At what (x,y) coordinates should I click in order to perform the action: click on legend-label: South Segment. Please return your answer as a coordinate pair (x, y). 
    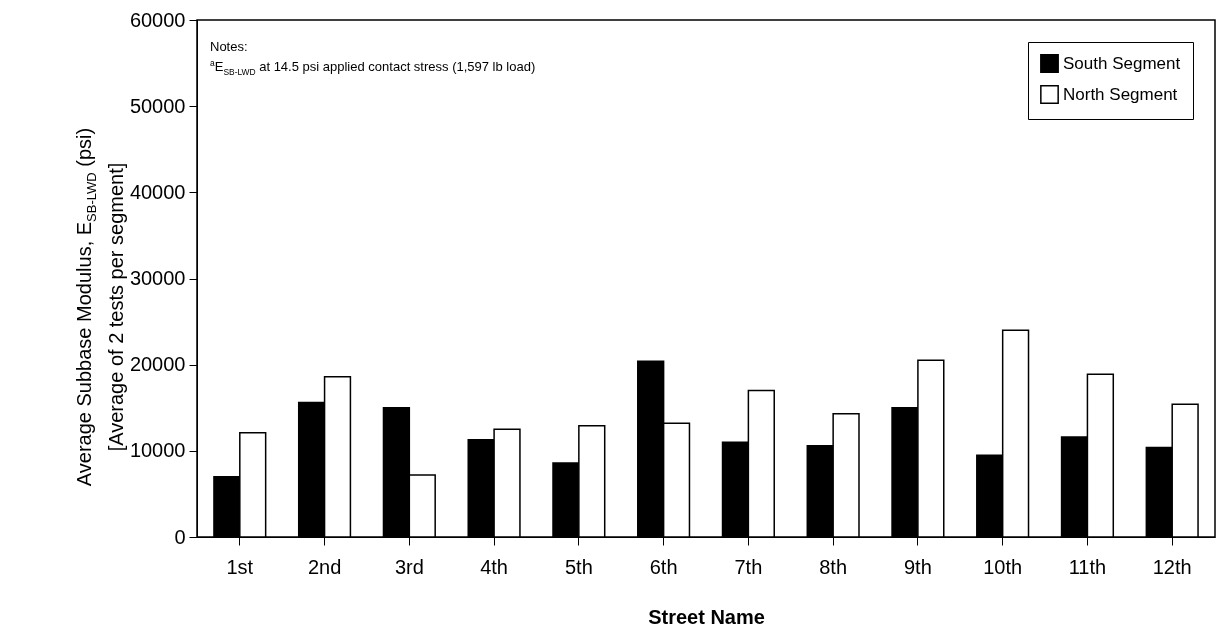
    Looking at the image, I should click on (1122, 63).